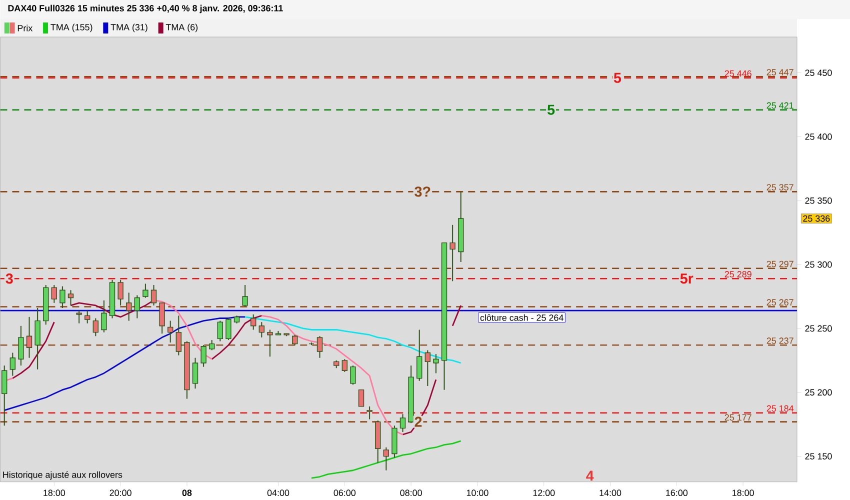  I want to click on x-tick-label: 08, so click(187, 493).